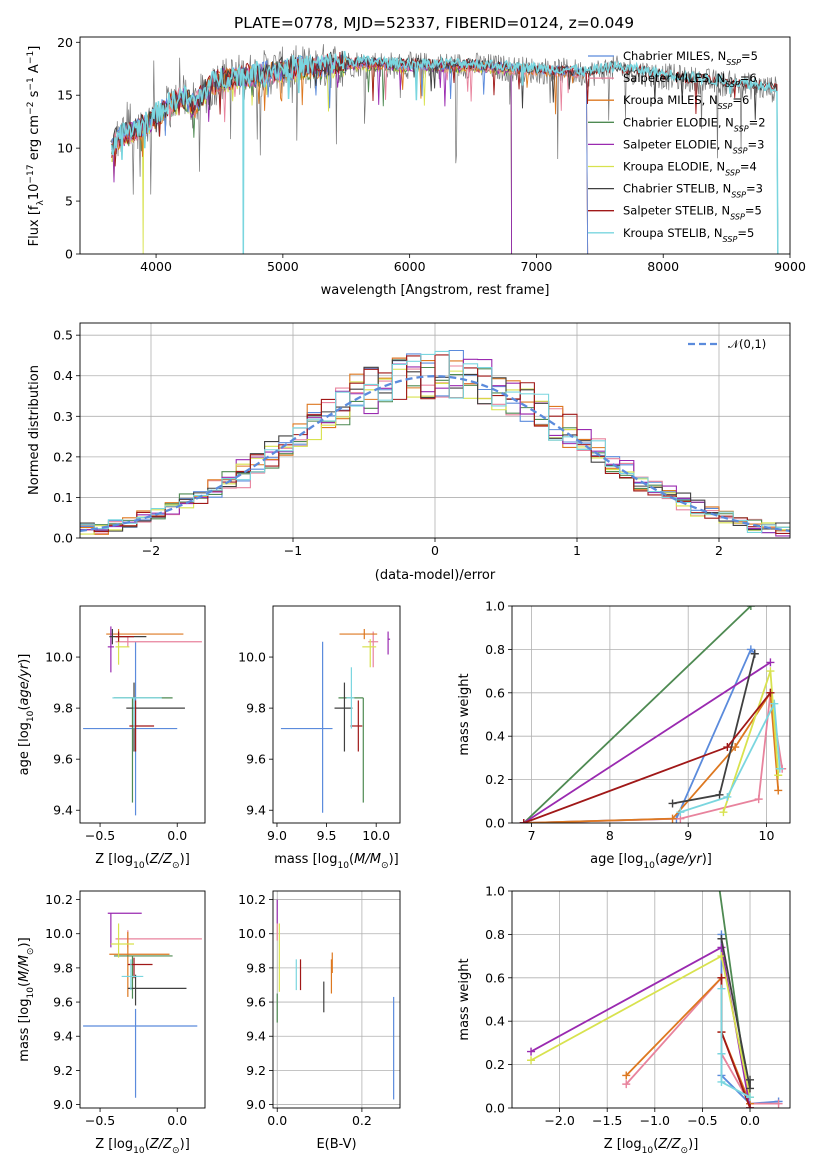  What do you see at coordinates (139, 866) in the screenshot?
I see `age_vs_Z-xlabel-part: 10` at bounding box center [139, 866].